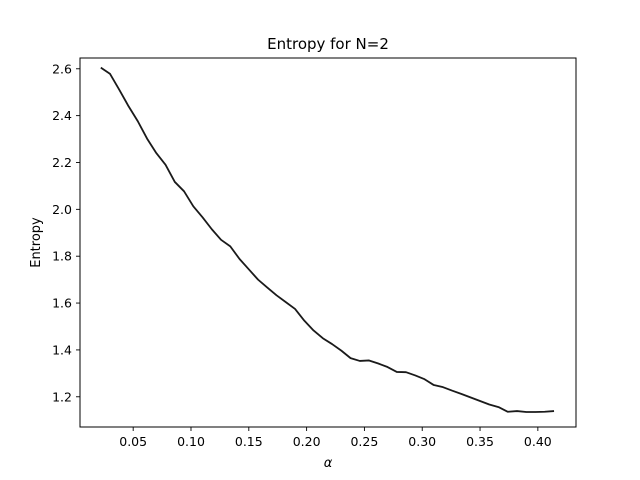 Image resolution: width=640 pixels, height=480 pixels. What do you see at coordinates (62, 162) in the screenshot?
I see `y-tick-label: 2.2` at bounding box center [62, 162].